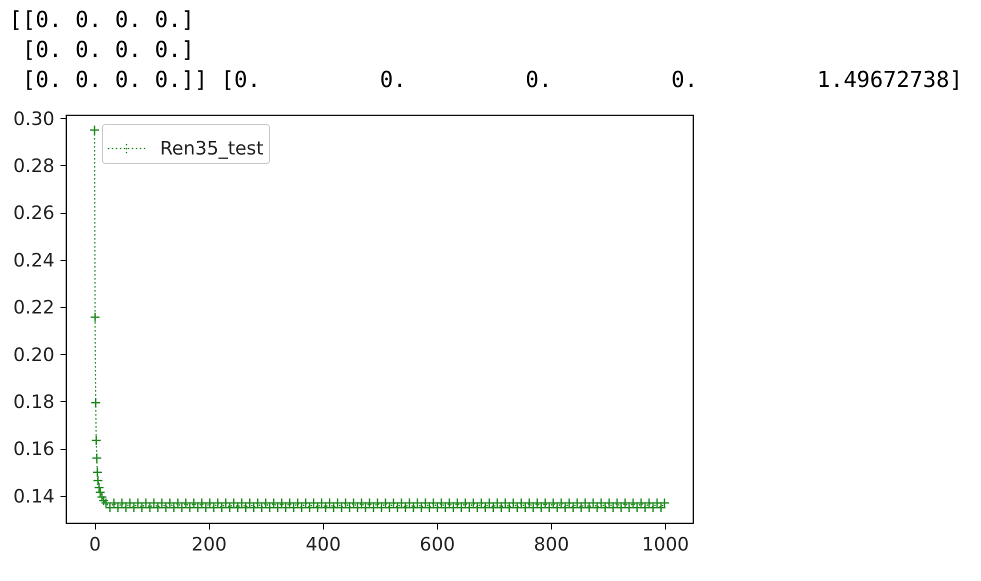  What do you see at coordinates (492, 80) in the screenshot?
I see `text: [0. 0. 0. 0.]] [0. 0. 0. 0. 1.49672738]` at bounding box center [492, 80].